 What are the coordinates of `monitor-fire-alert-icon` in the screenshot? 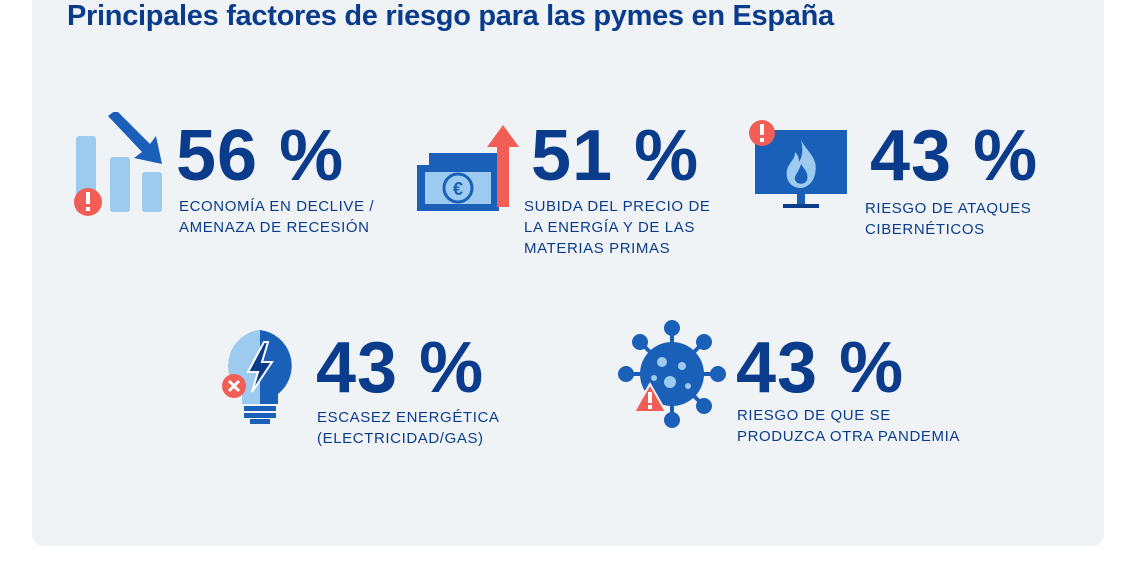 It's located at (798, 164).